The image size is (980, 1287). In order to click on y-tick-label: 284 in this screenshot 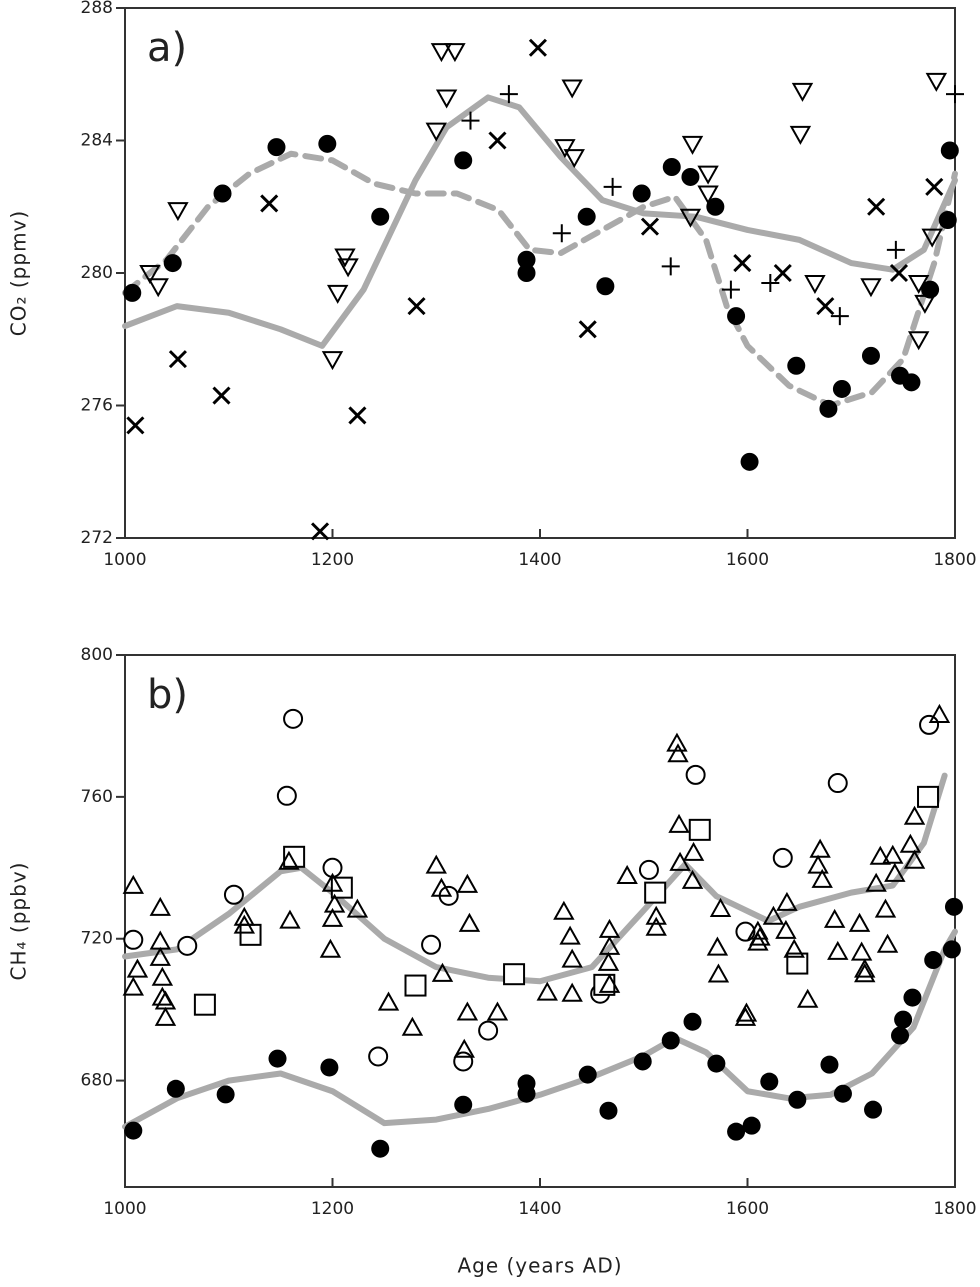, I will do `click(97, 141)`.